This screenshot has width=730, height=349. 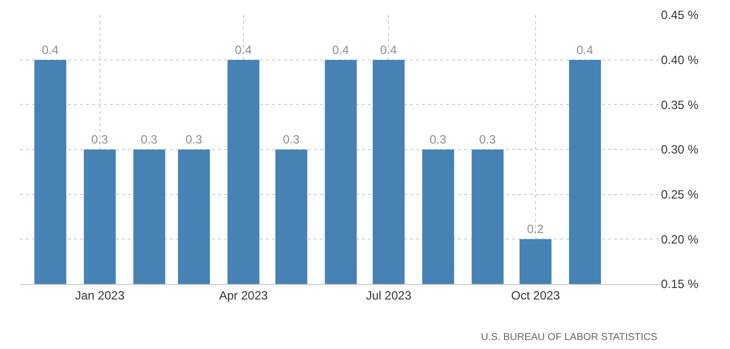 I want to click on y-tick-label: 0.25 %, so click(x=680, y=195).